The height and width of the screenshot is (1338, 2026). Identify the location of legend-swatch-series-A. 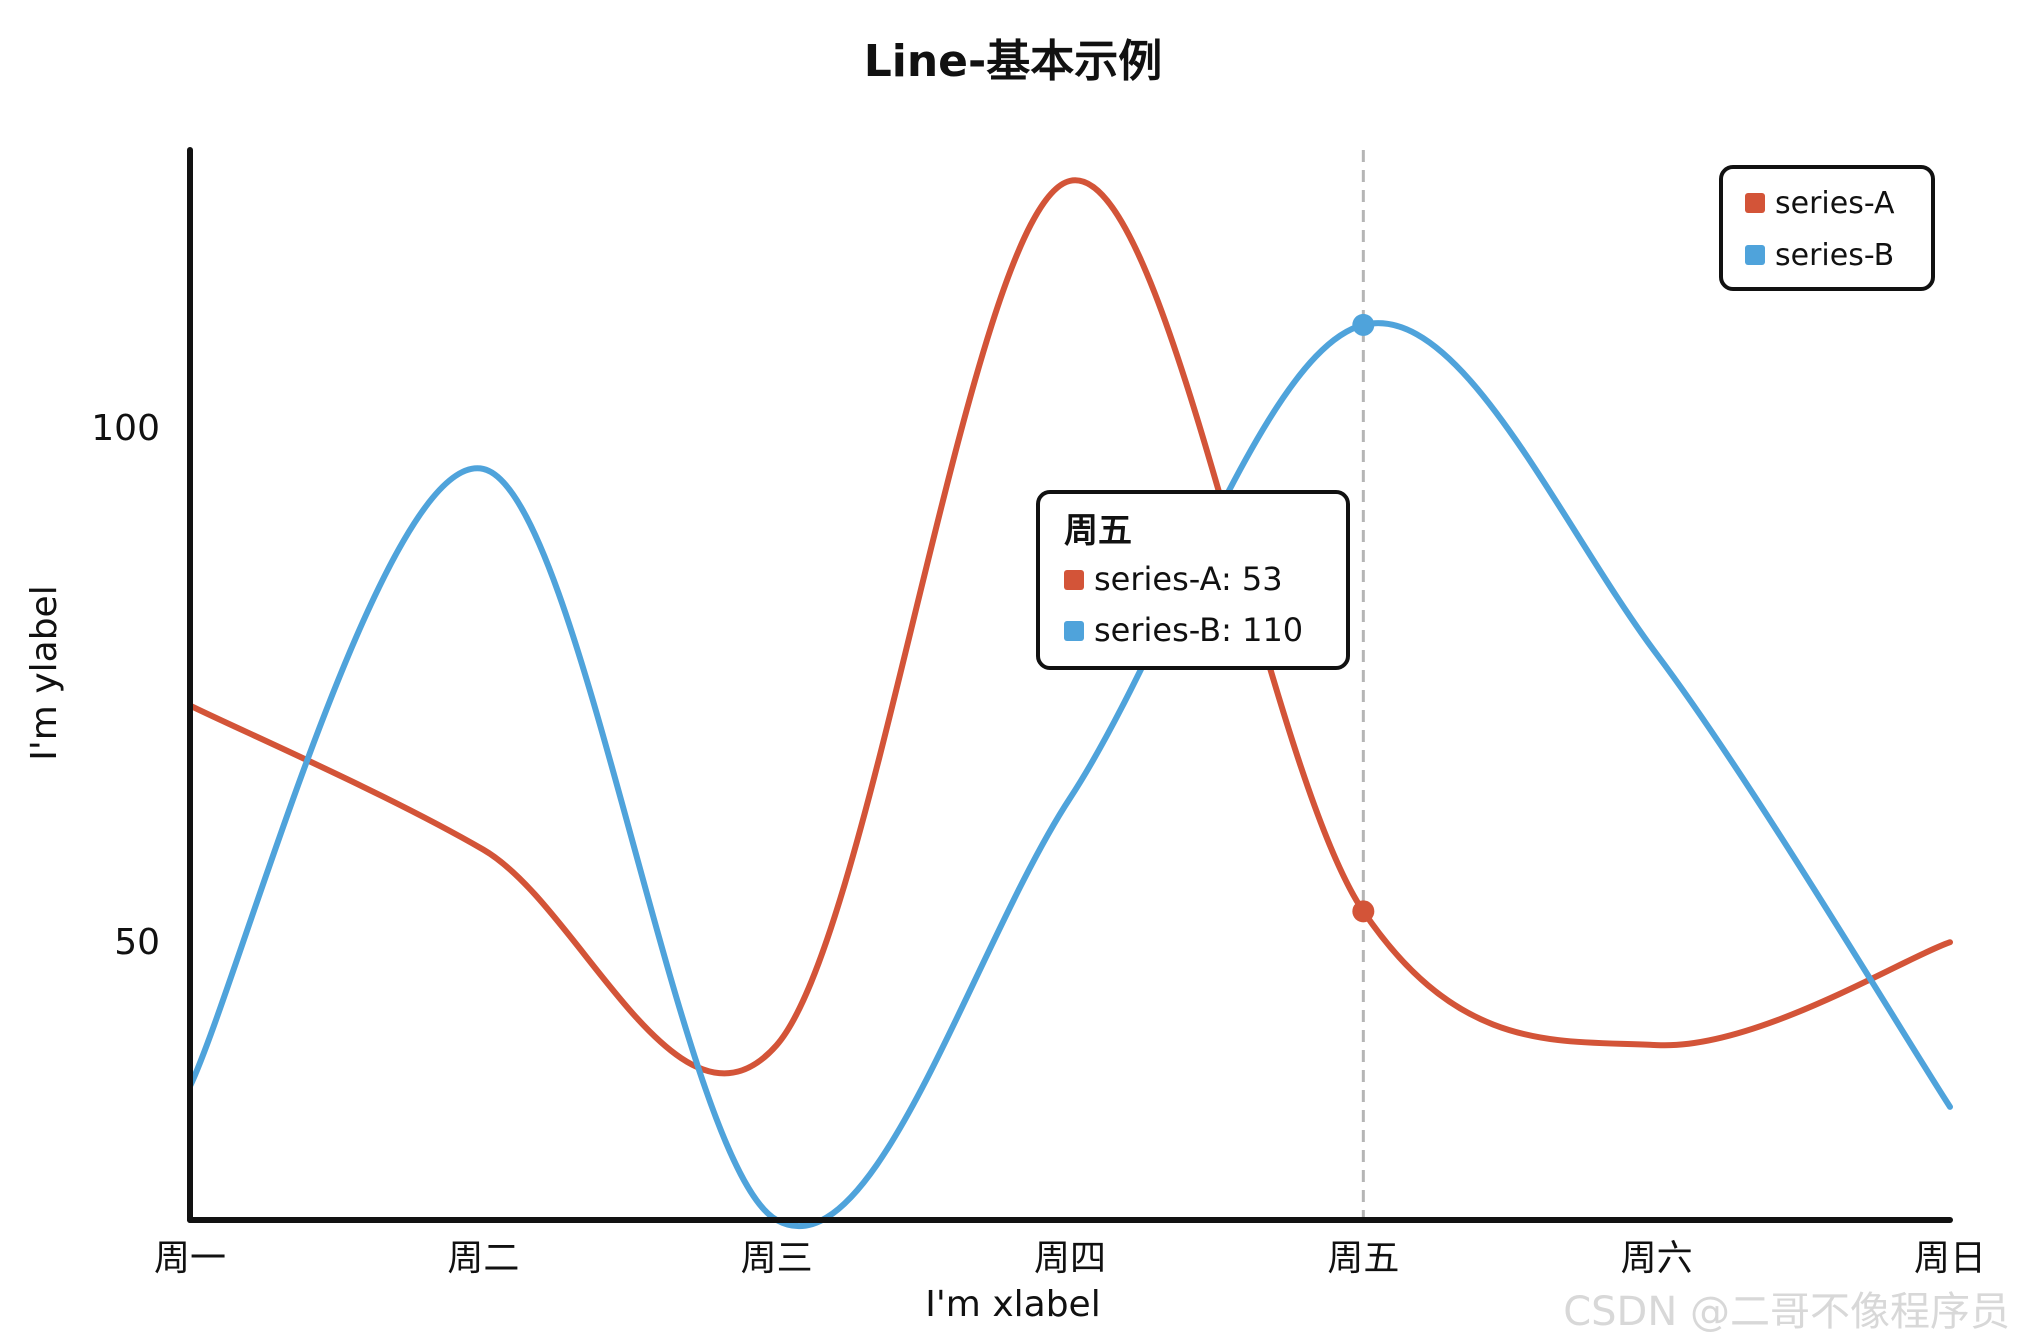
(1755, 203).